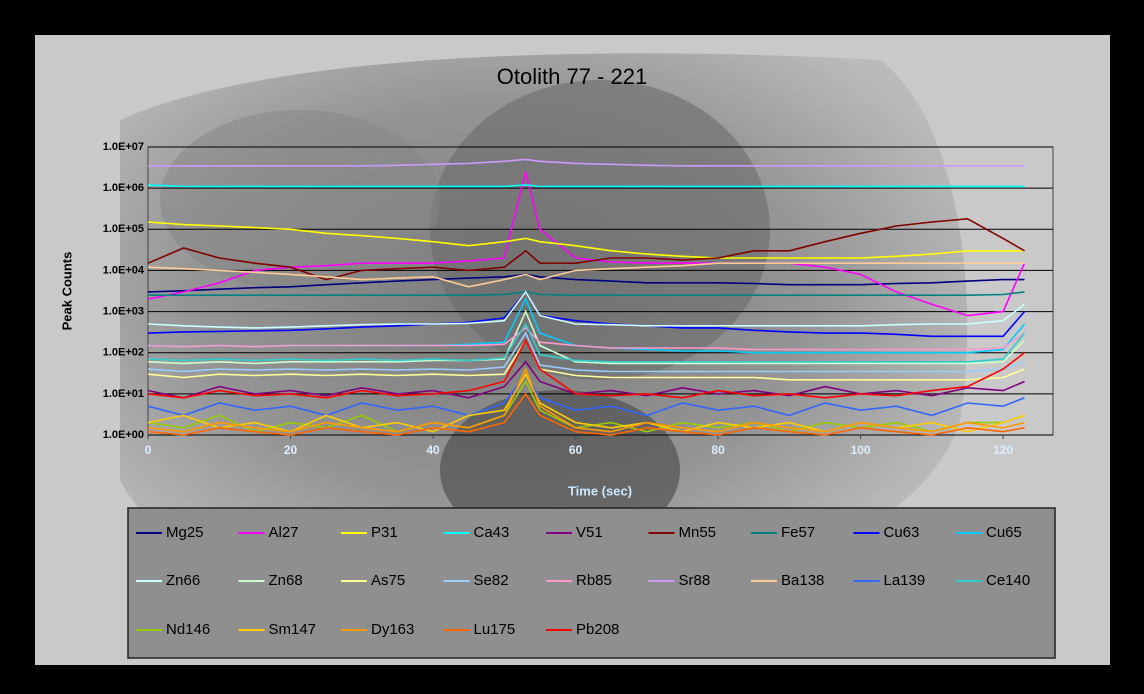  I want to click on legend-label: Cu63, so click(902, 532).